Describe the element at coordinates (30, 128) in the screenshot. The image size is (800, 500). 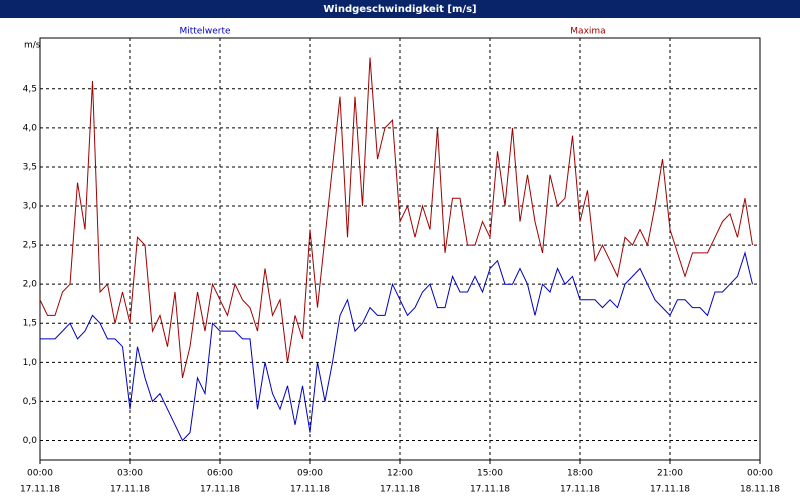
I see `y-tick-label: 4,0` at that location.